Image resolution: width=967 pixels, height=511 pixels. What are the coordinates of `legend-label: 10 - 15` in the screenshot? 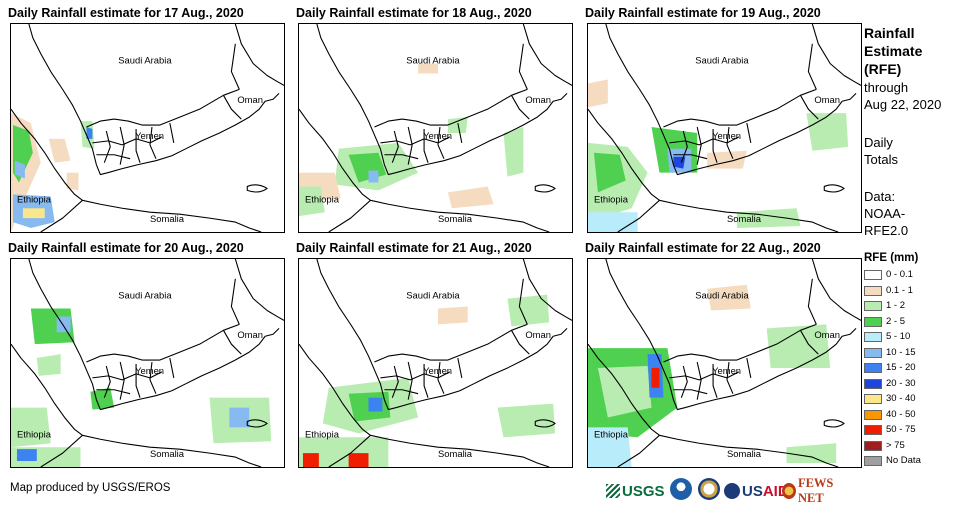 It's located at (901, 352).